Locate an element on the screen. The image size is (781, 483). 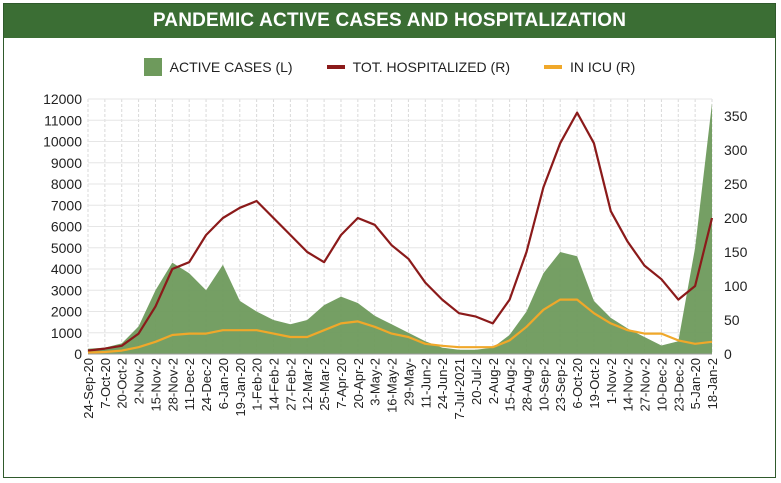
x-tick-label: 14-Nov-2 is located at coordinates (628, 384).